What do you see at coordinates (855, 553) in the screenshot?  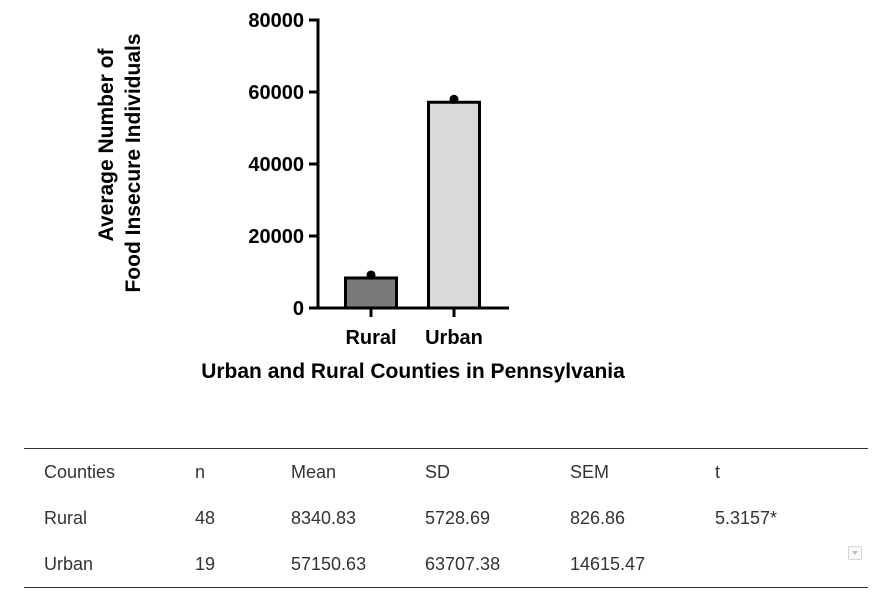 I see `chevron-down-icon` at bounding box center [855, 553].